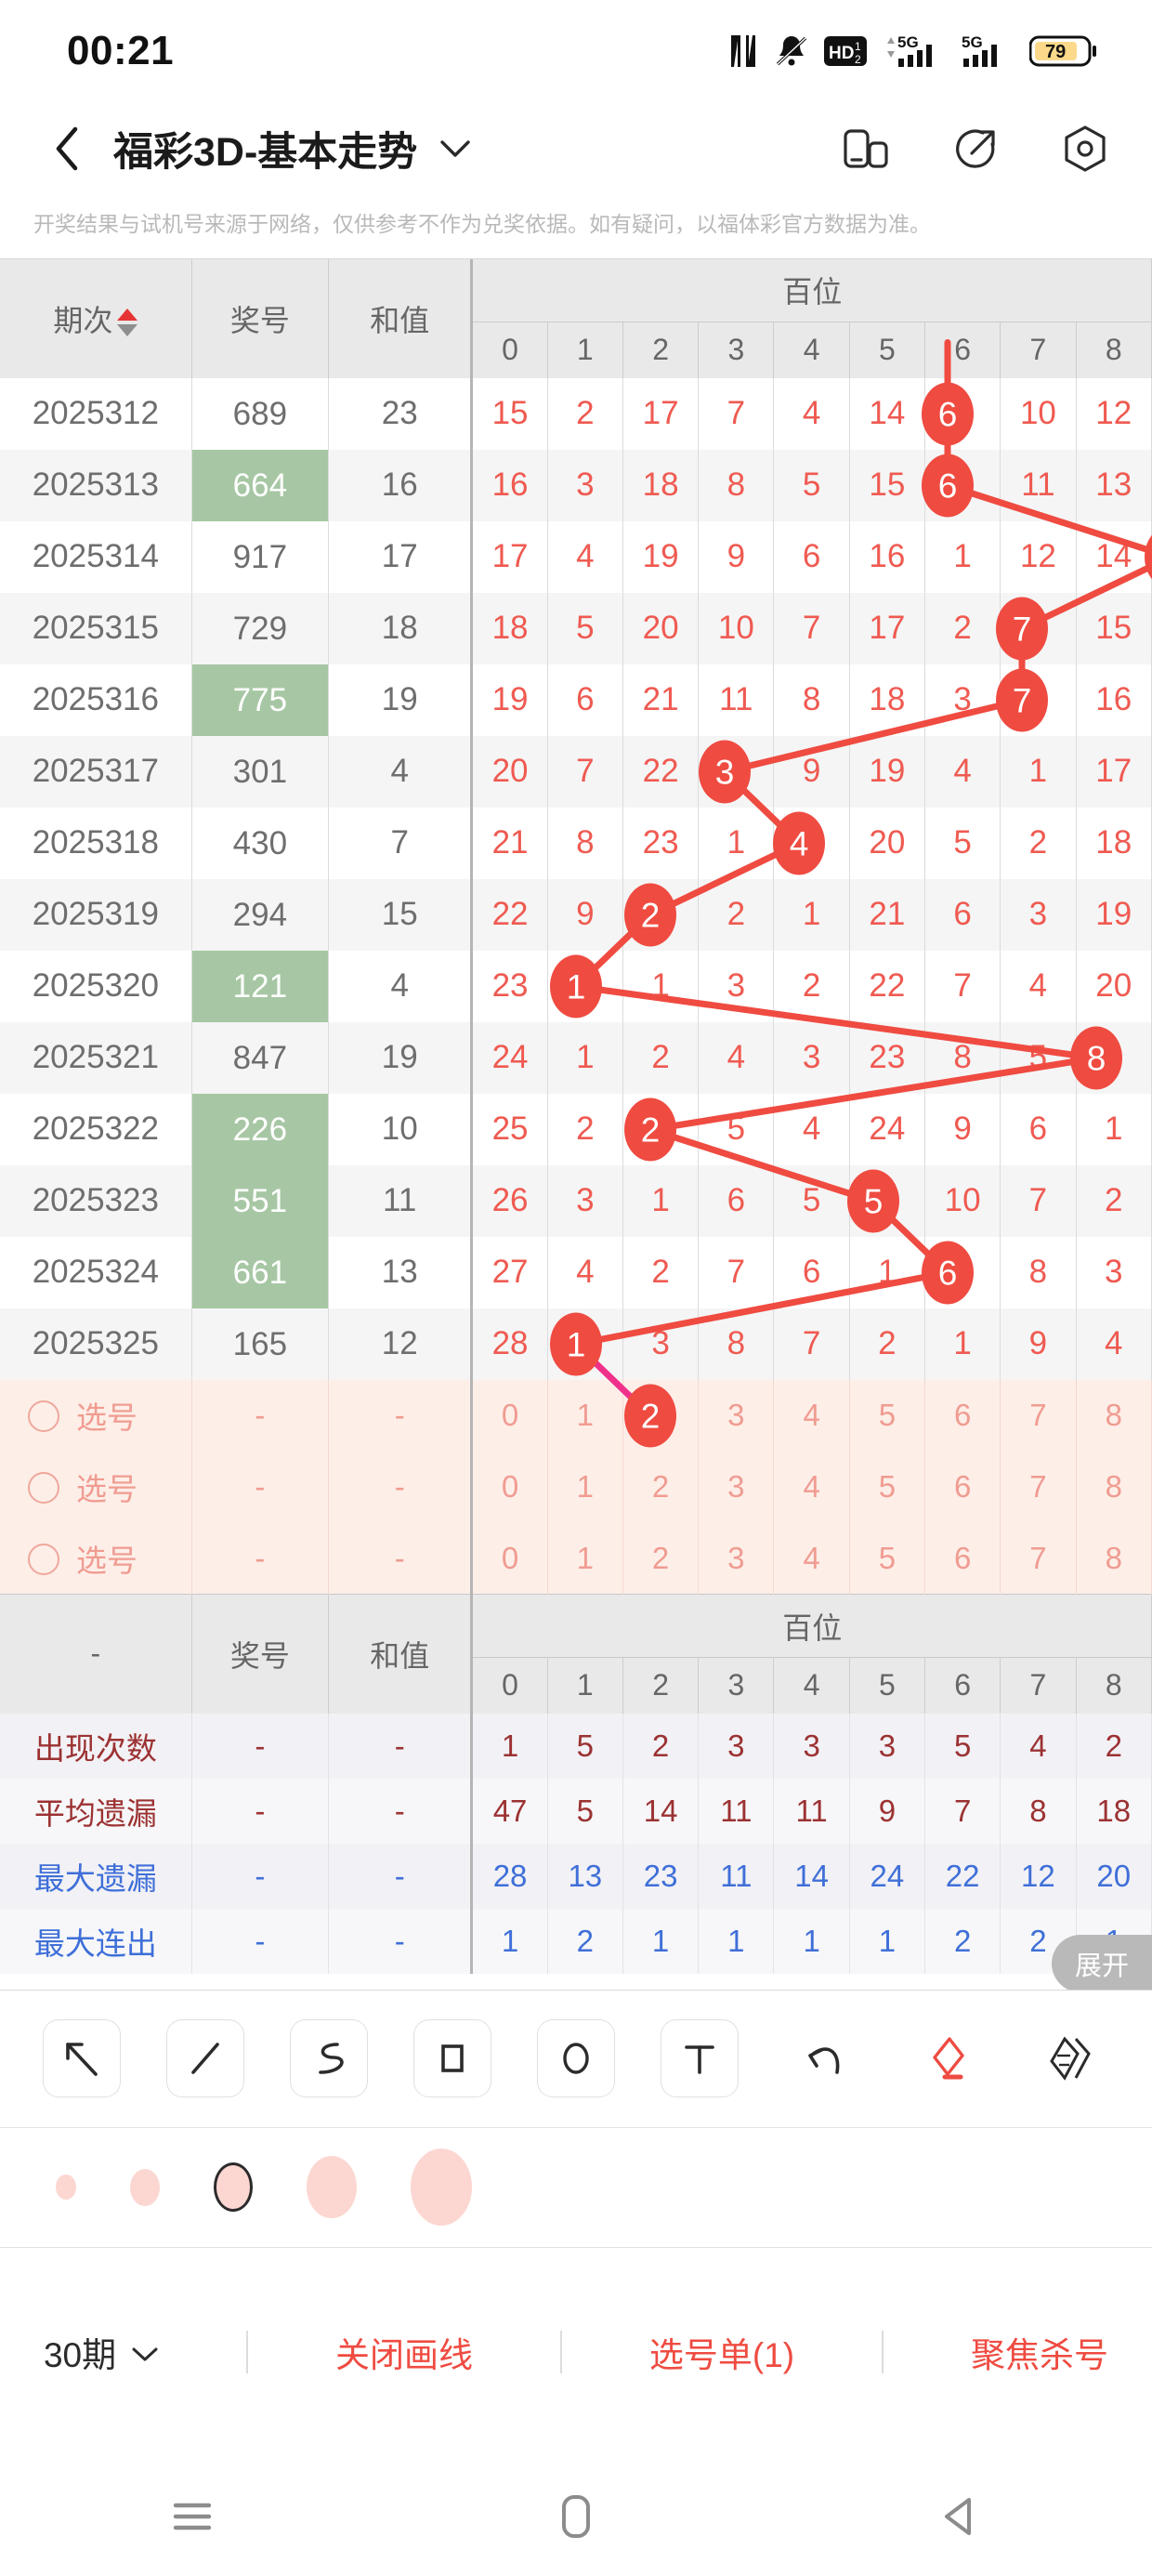 This screenshot has height=2576, width=1152. Describe the element at coordinates (576, 628) in the screenshot. I see `table-row: 2025315 729 18 18 5 20 10 7 17 2 7 15` at that location.